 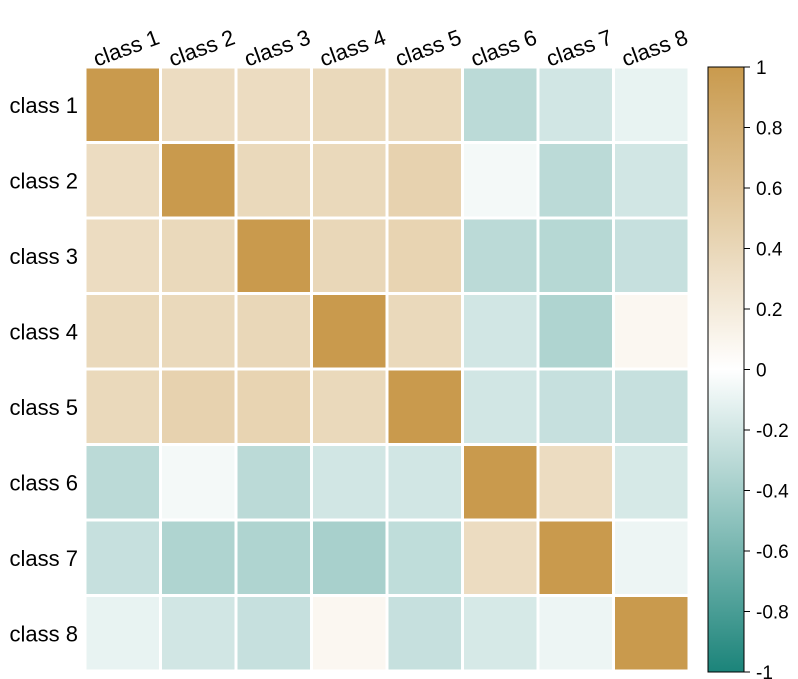 What do you see at coordinates (424, 331) in the screenshot?
I see `heatmap-cell-r4-c5` at bounding box center [424, 331].